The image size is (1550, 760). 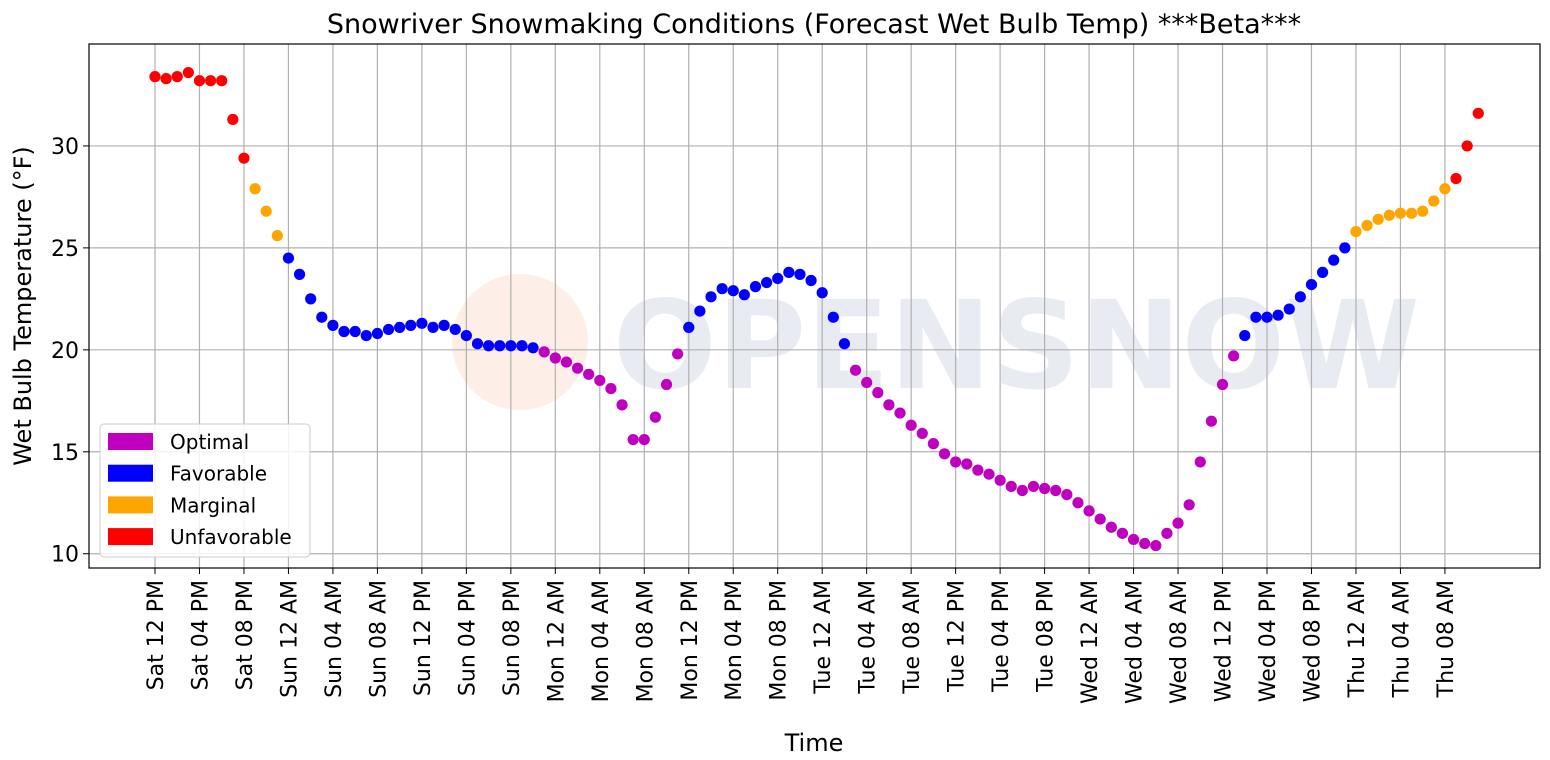 I want to click on x-tick-label: Thu 12 AM, so click(x=1357, y=639).